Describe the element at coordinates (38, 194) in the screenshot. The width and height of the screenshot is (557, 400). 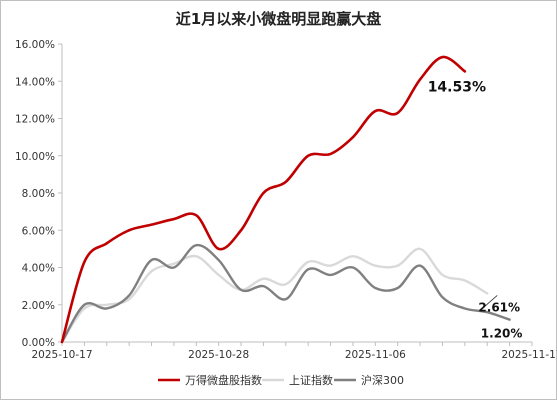
I see `y-tick-label: 8.00%` at that location.